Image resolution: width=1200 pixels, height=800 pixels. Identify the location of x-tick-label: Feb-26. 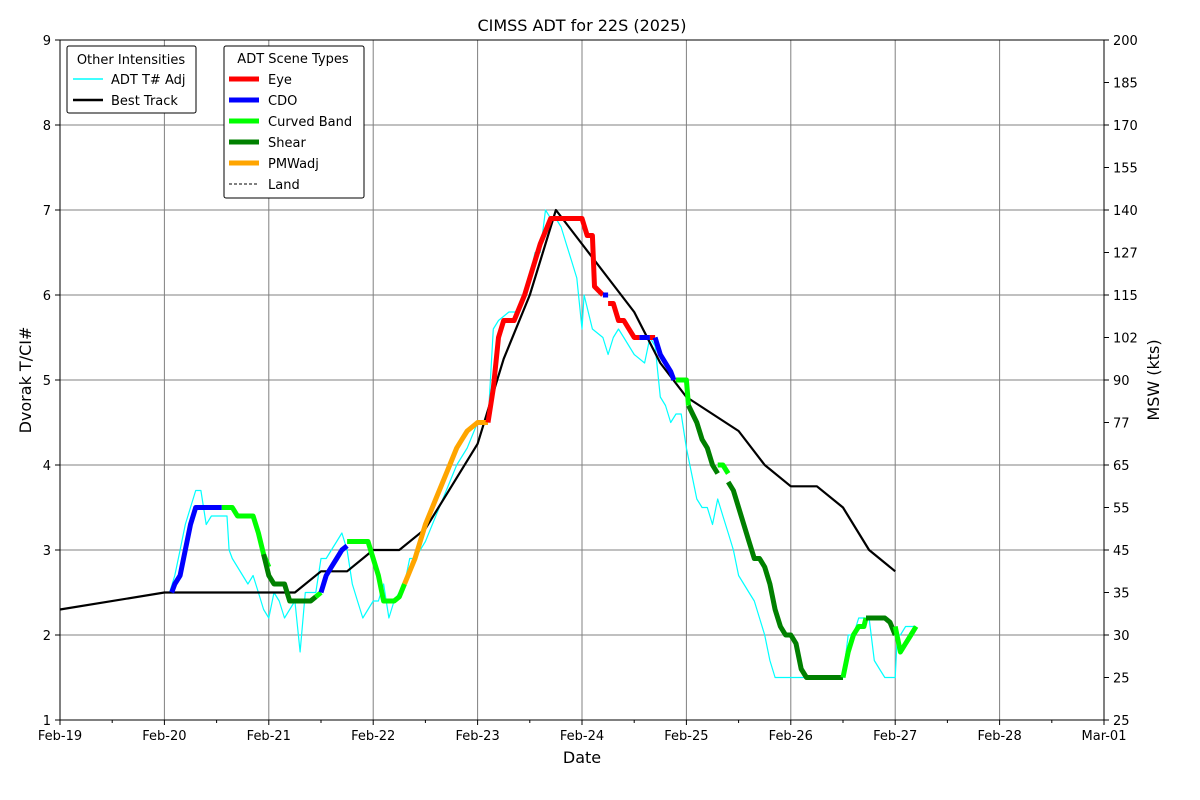
(791, 736).